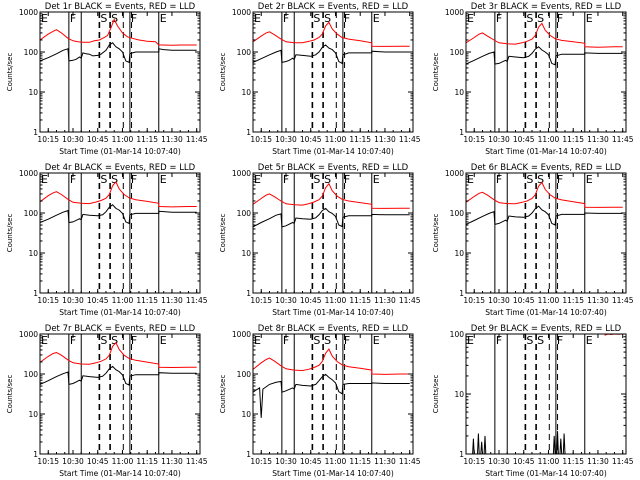 This screenshot has height=480, width=640. I want to click on panel-title: Det 7r BLACK = Events, RED = LLD, so click(120, 329).